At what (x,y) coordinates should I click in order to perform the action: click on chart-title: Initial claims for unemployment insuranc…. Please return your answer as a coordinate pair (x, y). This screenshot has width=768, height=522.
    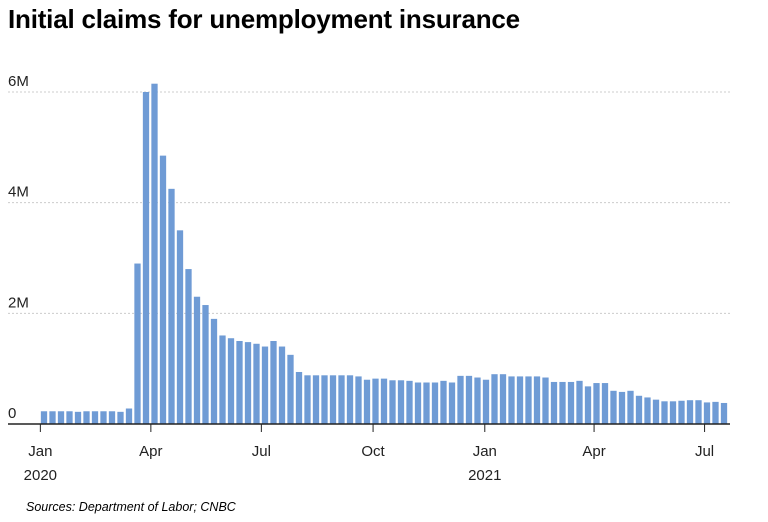
    Looking at the image, I should click on (264, 19).